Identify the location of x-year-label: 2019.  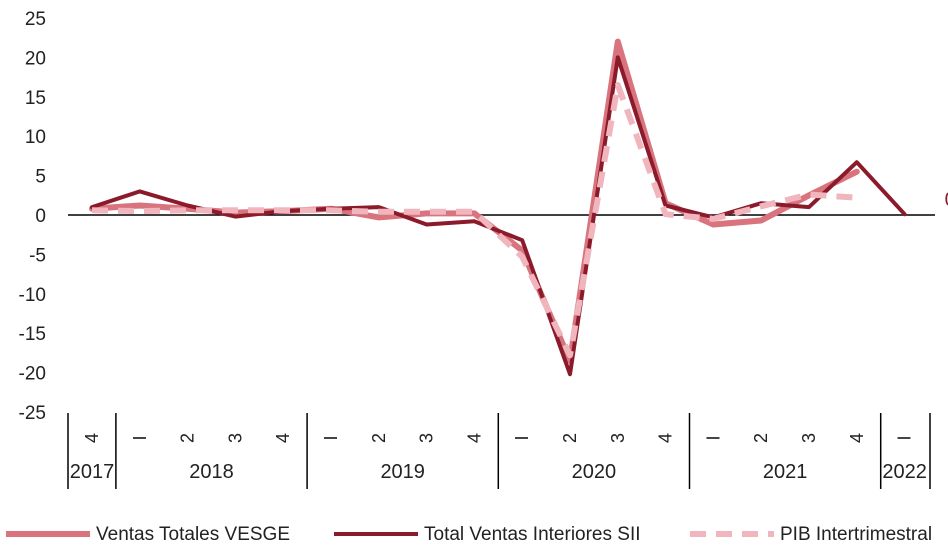
(402, 472).